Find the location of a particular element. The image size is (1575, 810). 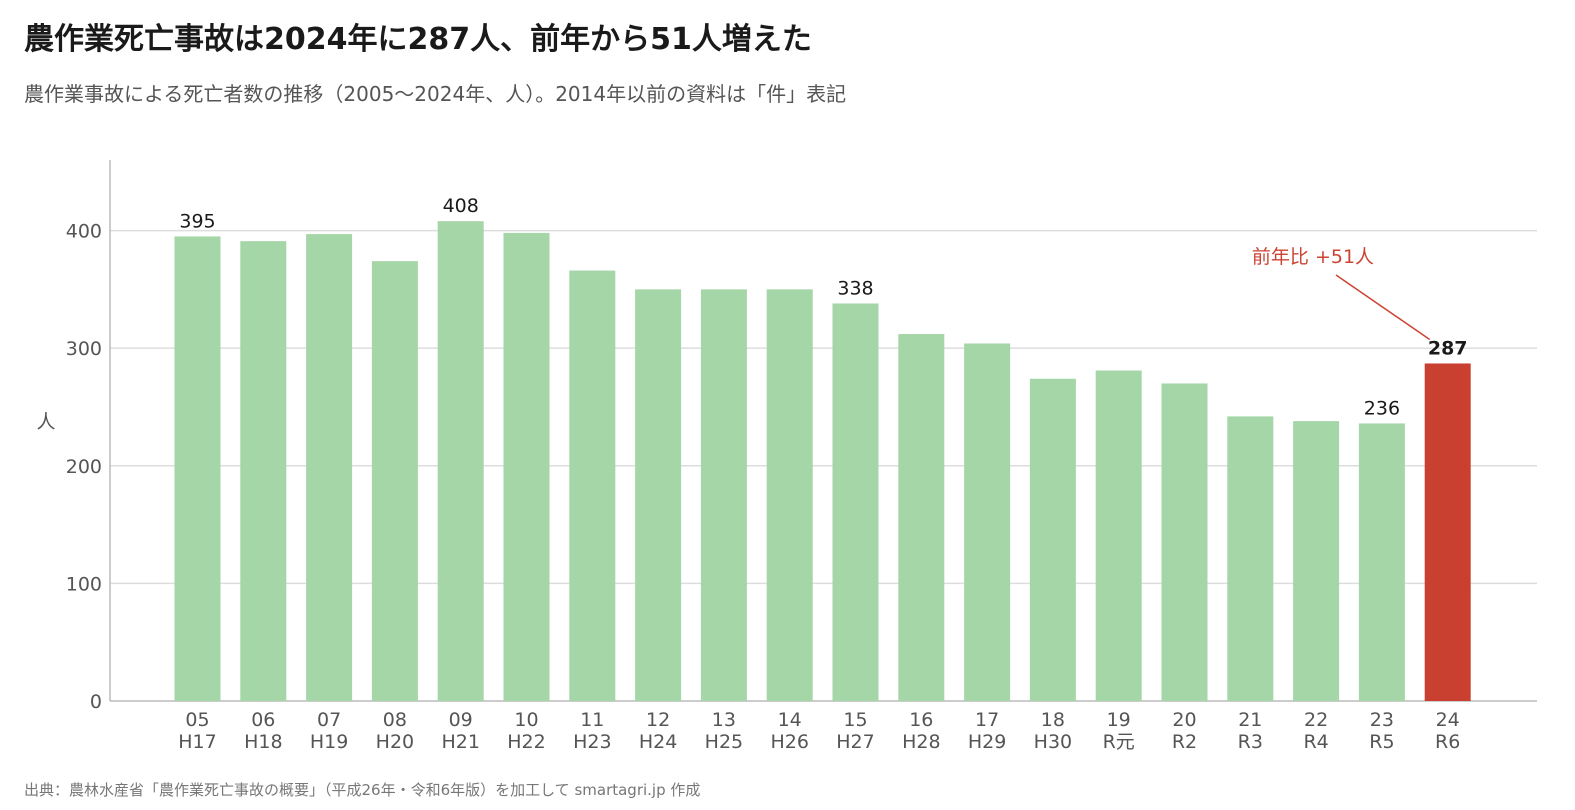

x-tick-label: 07 is located at coordinates (329, 720).